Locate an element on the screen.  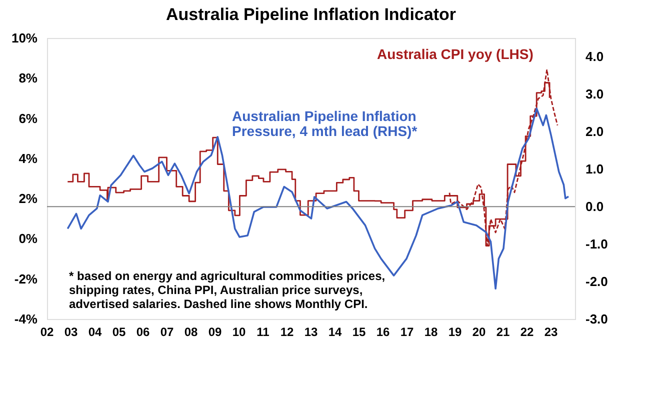
x-tick-label: 06 is located at coordinates (143, 332).